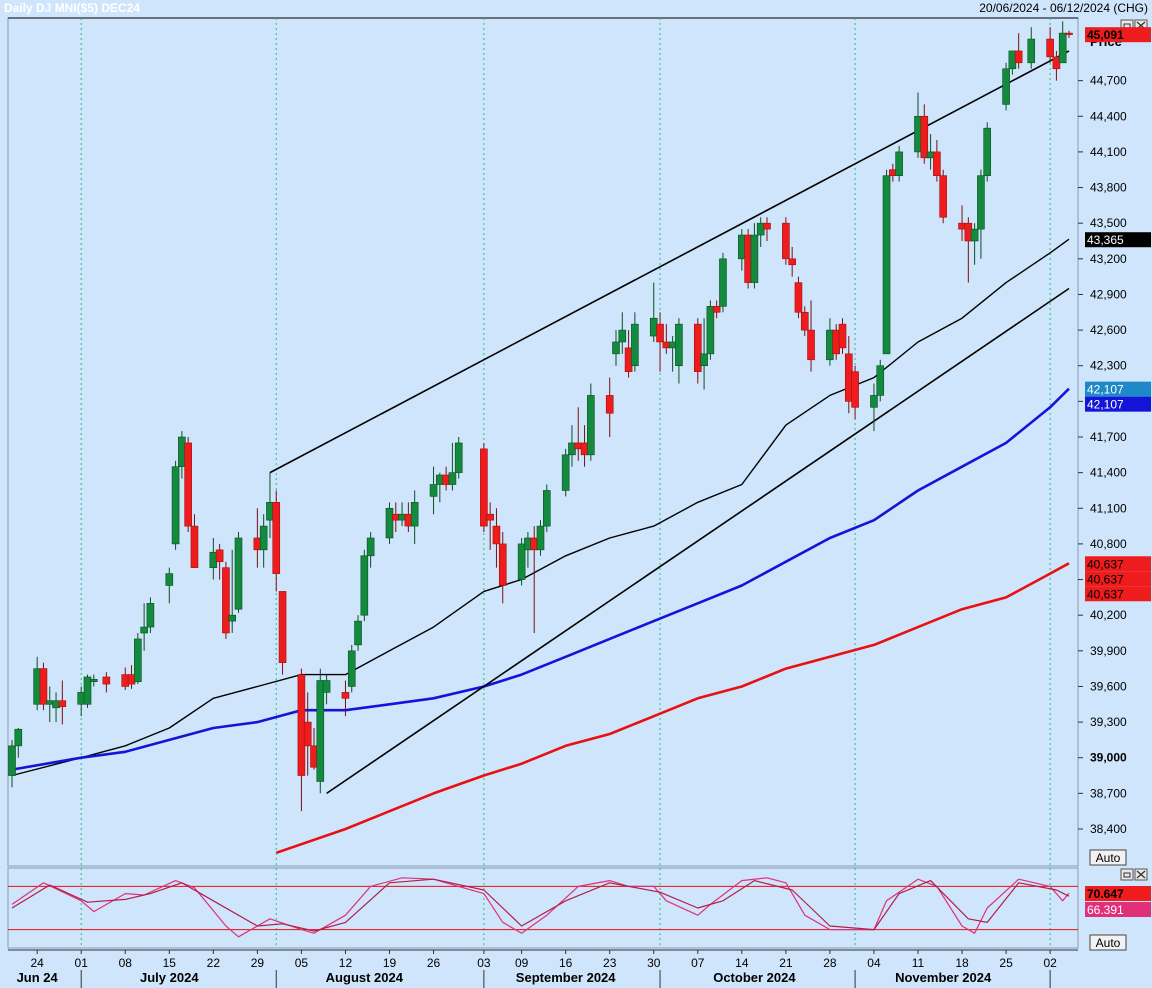  What do you see at coordinates (1127, 874) in the screenshot?
I see `osc-restore-button` at bounding box center [1127, 874].